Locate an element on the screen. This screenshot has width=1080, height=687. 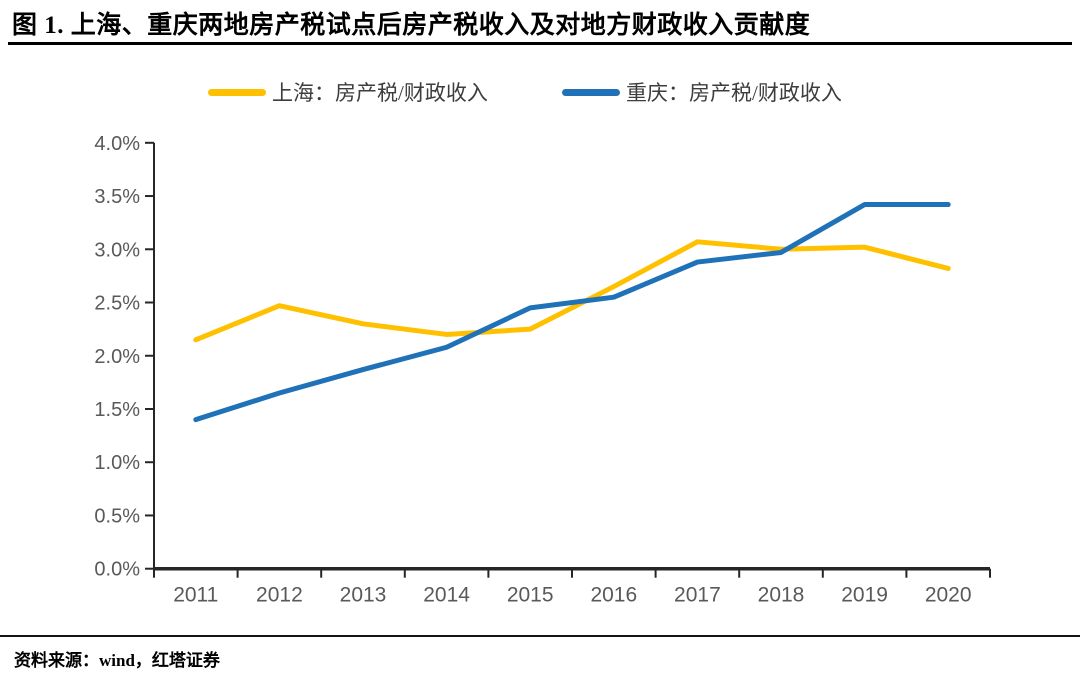
source-note: 资料来源：wind，红塔证券 is located at coordinates (117, 660).